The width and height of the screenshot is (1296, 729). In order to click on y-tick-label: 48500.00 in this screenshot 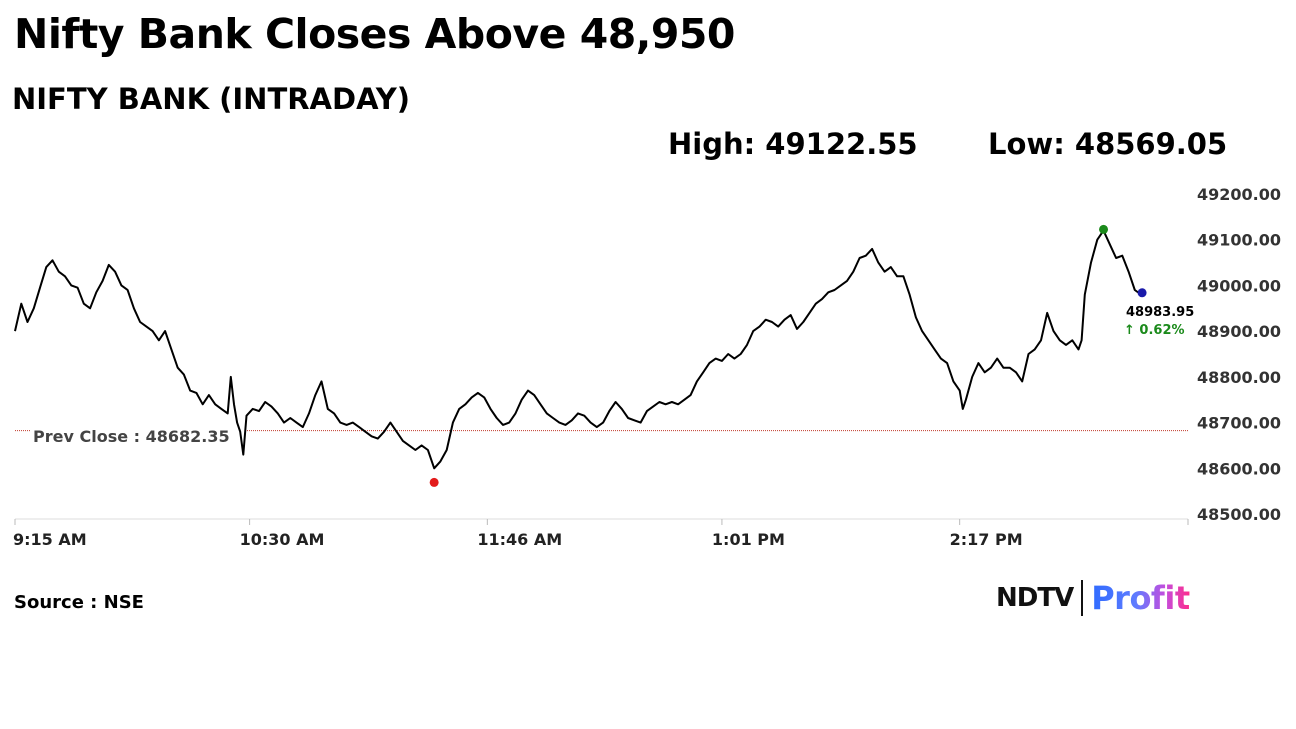, I will do `click(1239, 514)`.